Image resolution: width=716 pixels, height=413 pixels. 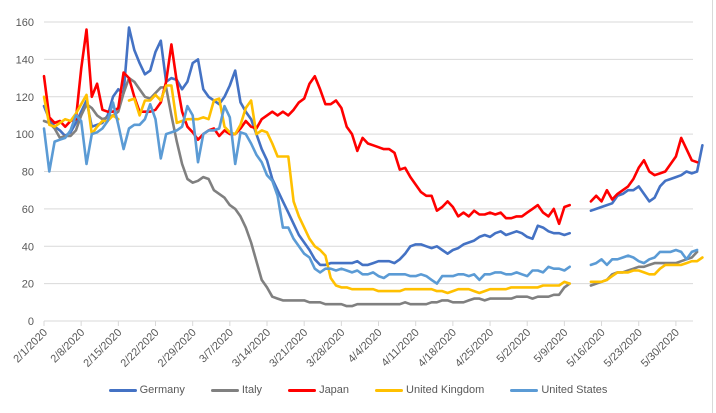 I want to click on x-tick-label: 3/14/2020, so click(x=251, y=348).